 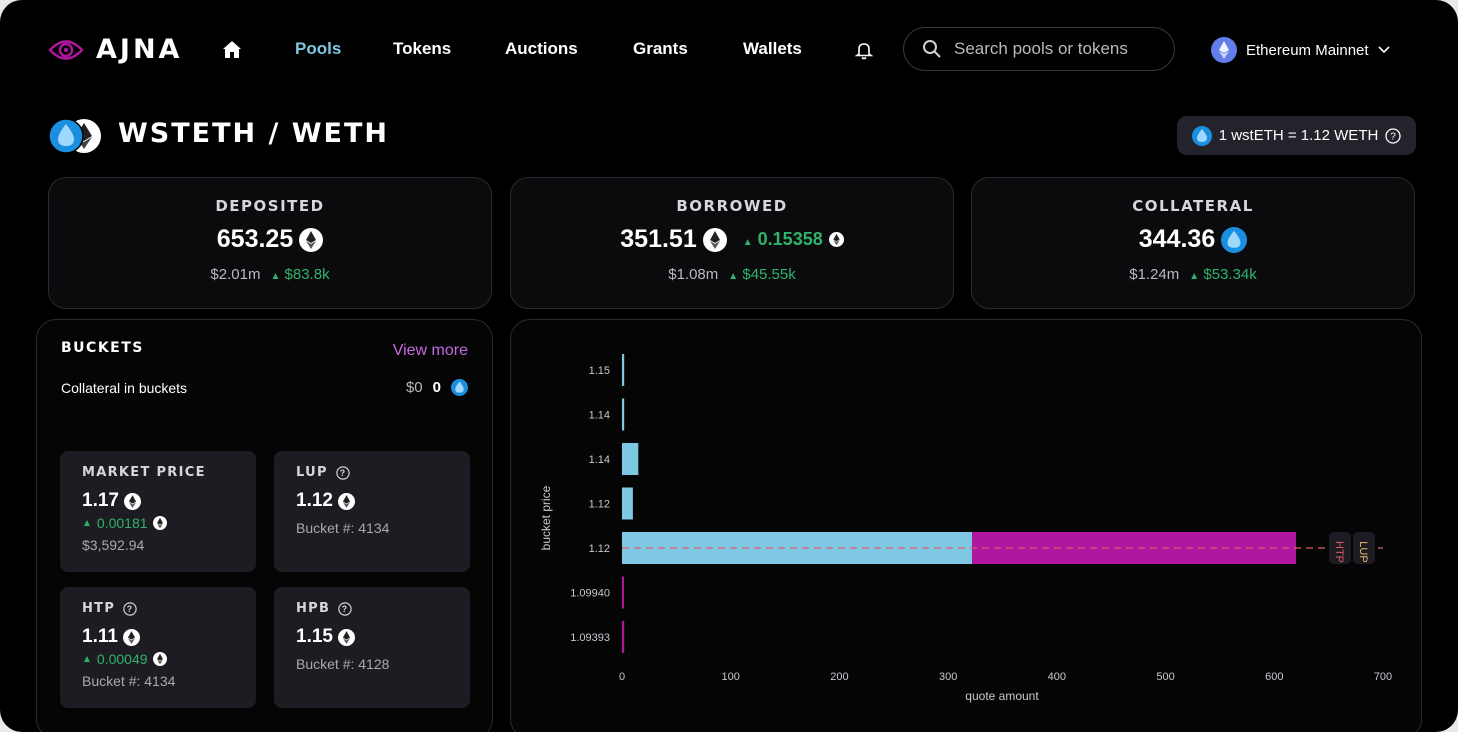 What do you see at coordinates (318, 48) in the screenshot?
I see `nav-pools: Pools` at bounding box center [318, 48].